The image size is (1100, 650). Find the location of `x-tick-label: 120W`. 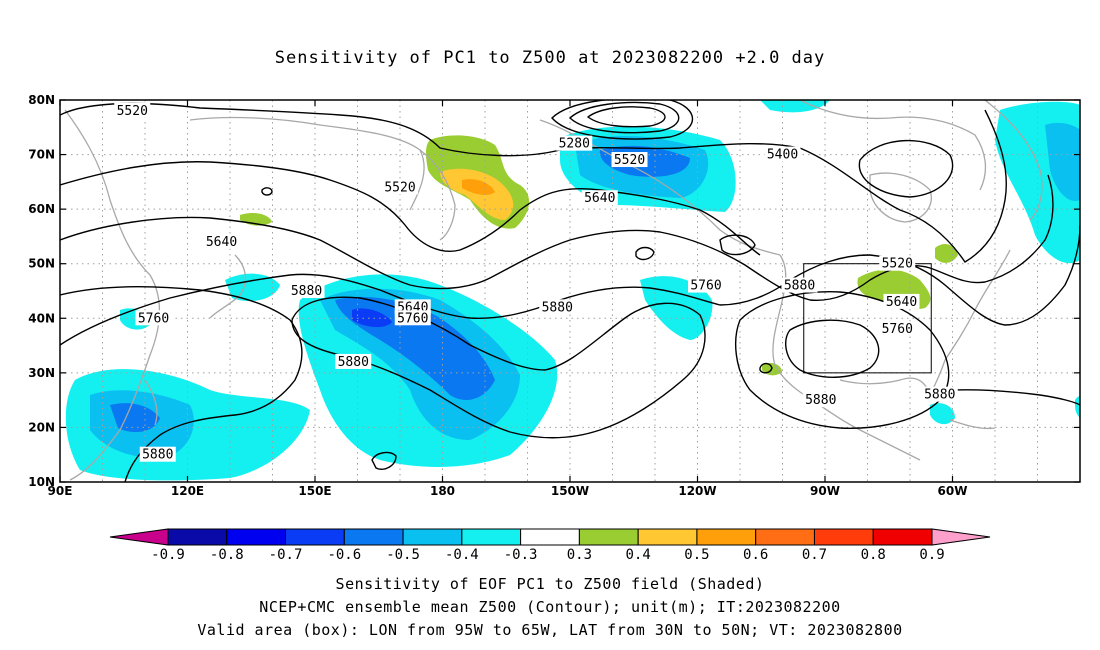

x-tick-label: 120W is located at coordinates (697, 491).